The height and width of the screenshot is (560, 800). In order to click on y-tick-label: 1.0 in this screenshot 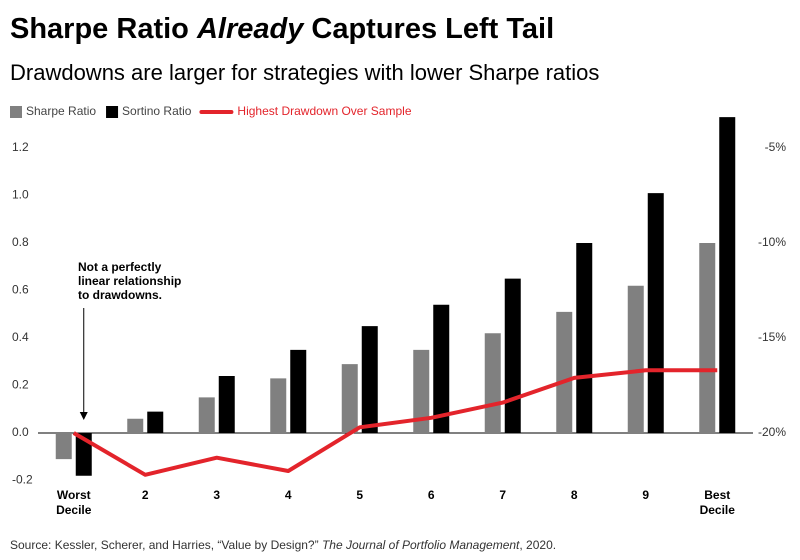, I will do `click(20, 195)`.